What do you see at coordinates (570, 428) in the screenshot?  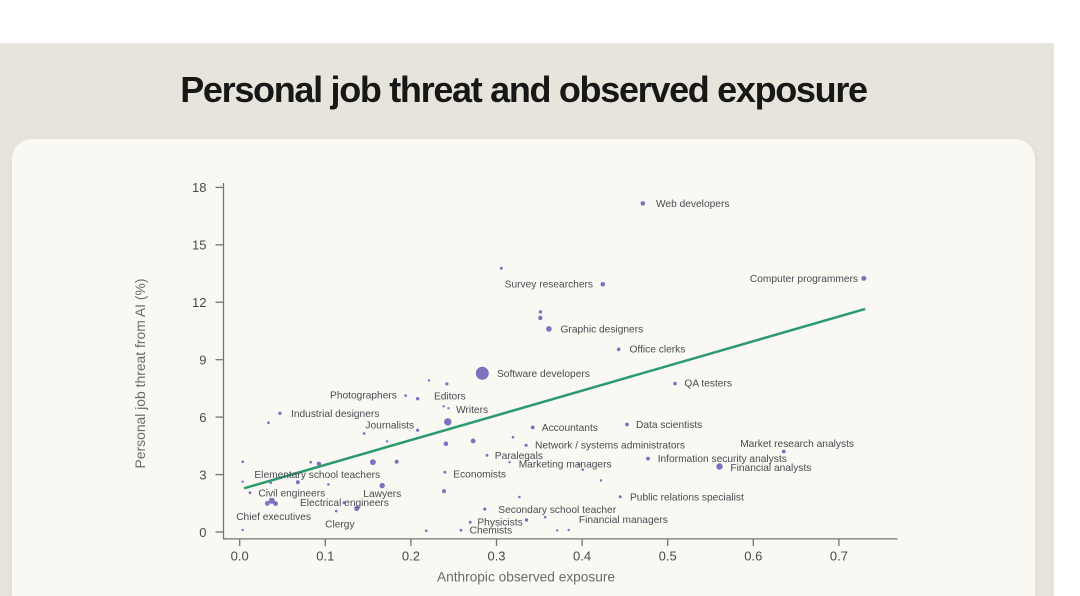 I see `svg-text: Accountants` at bounding box center [570, 428].